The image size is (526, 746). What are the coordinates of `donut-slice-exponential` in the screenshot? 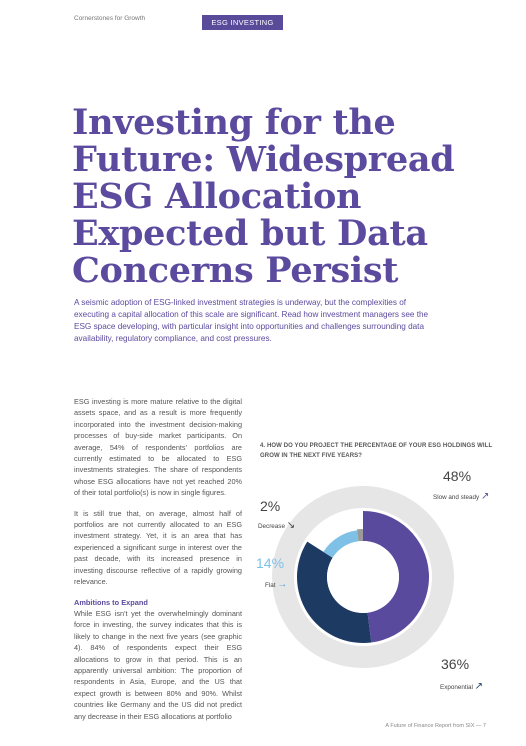 It's located at (334, 592).